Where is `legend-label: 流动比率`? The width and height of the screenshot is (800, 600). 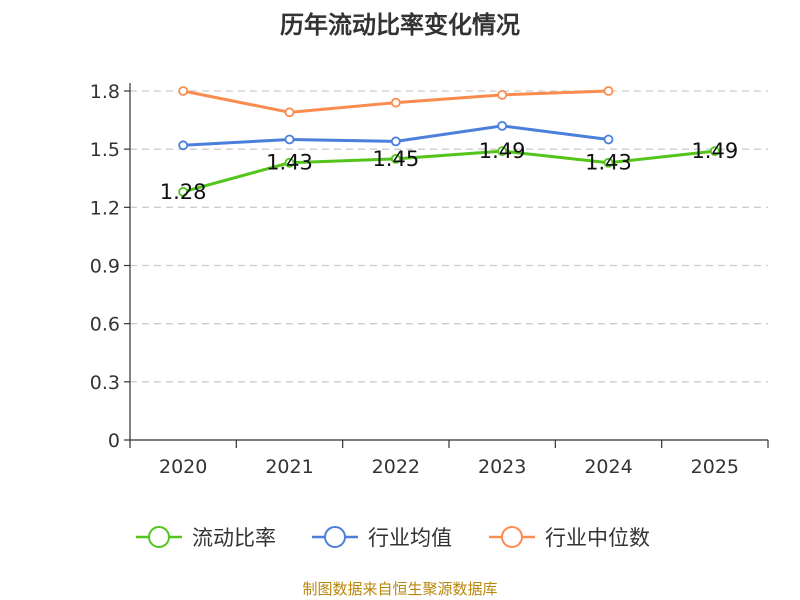 legend-label: 流动比率 is located at coordinates (234, 538).